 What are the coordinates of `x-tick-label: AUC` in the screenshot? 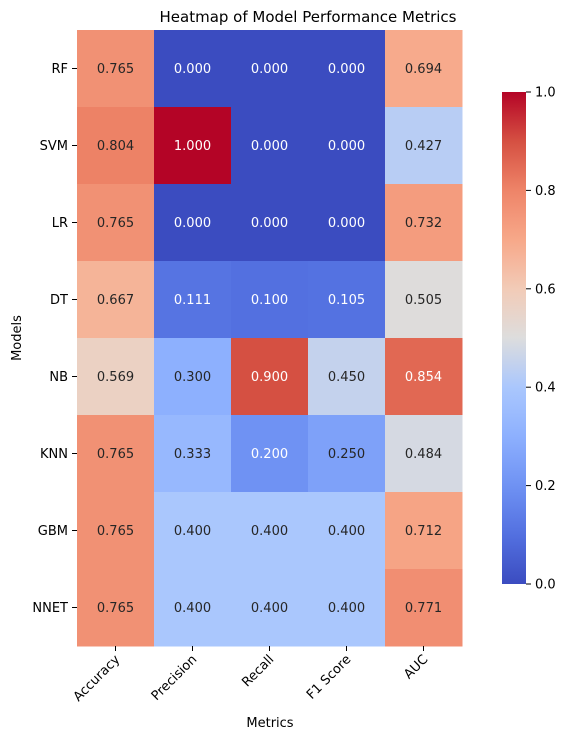 It's located at (416, 667).